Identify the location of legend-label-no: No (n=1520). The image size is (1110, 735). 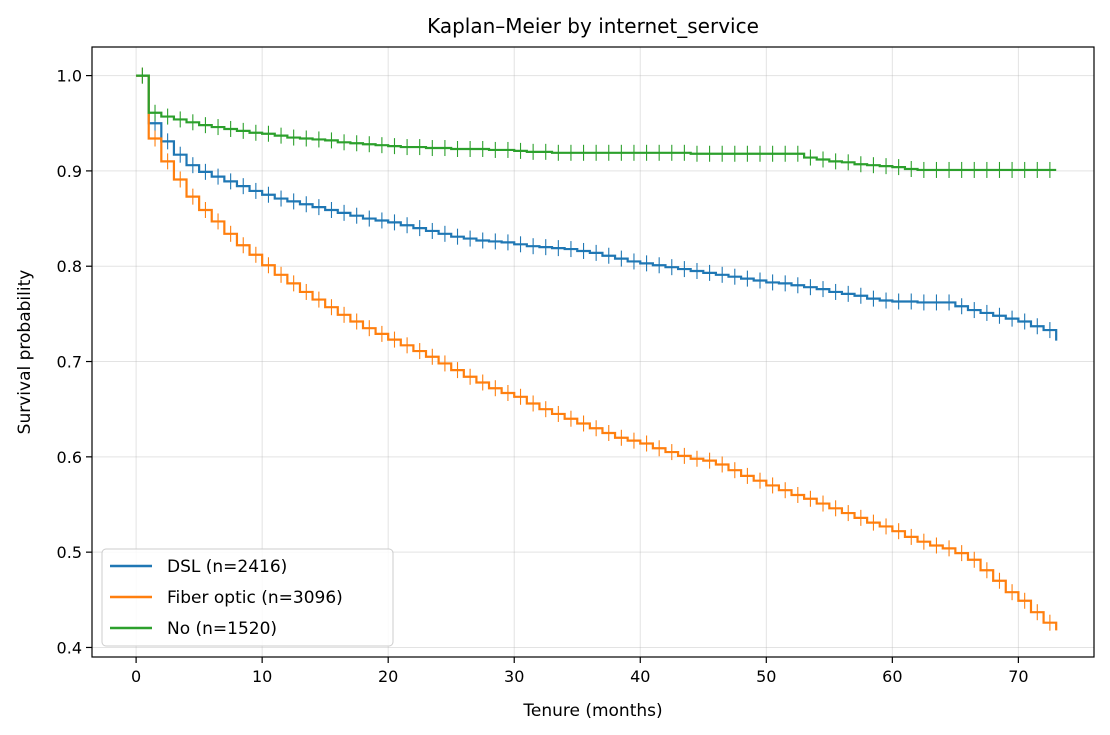
(222, 629).